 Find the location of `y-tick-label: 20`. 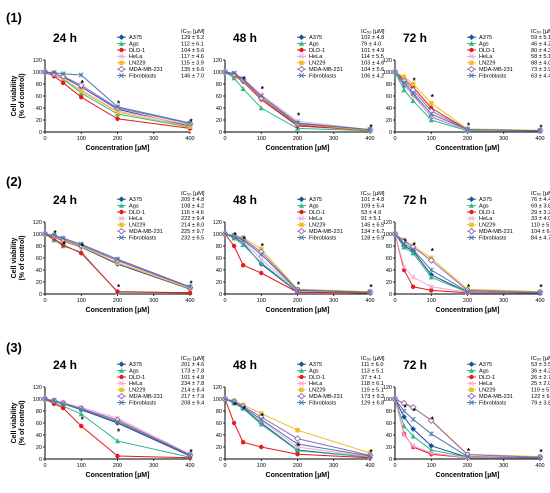

y-tick-label: 20 is located at coordinates (389, 448).